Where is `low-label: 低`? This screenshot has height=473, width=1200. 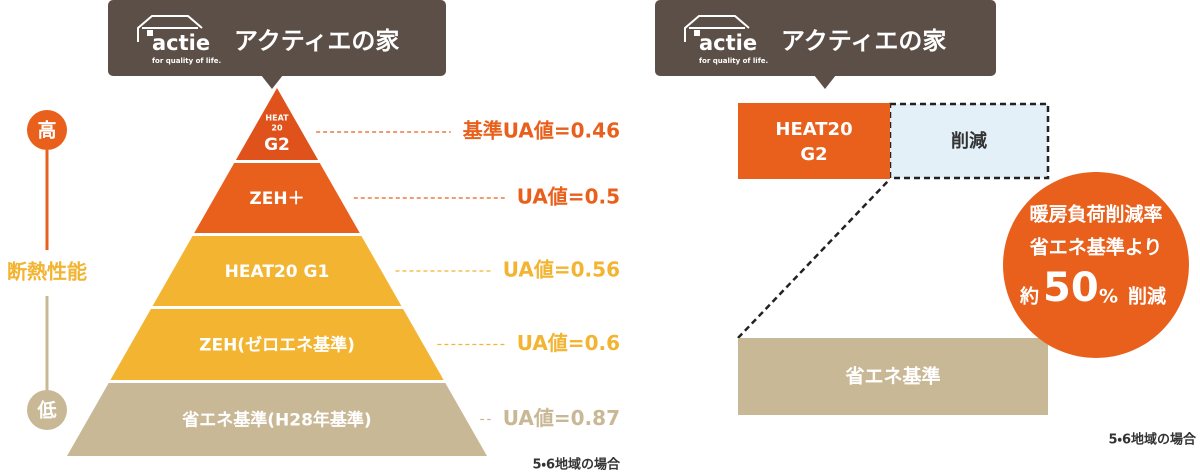 low-label: 低 is located at coordinates (46, 410).